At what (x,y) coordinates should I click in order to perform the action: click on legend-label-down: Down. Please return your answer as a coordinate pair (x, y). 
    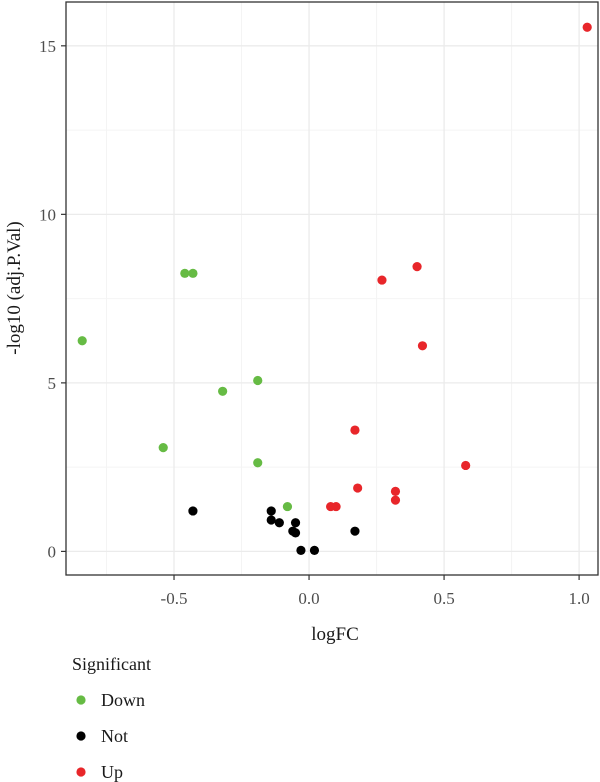
    Looking at the image, I should click on (123, 700).